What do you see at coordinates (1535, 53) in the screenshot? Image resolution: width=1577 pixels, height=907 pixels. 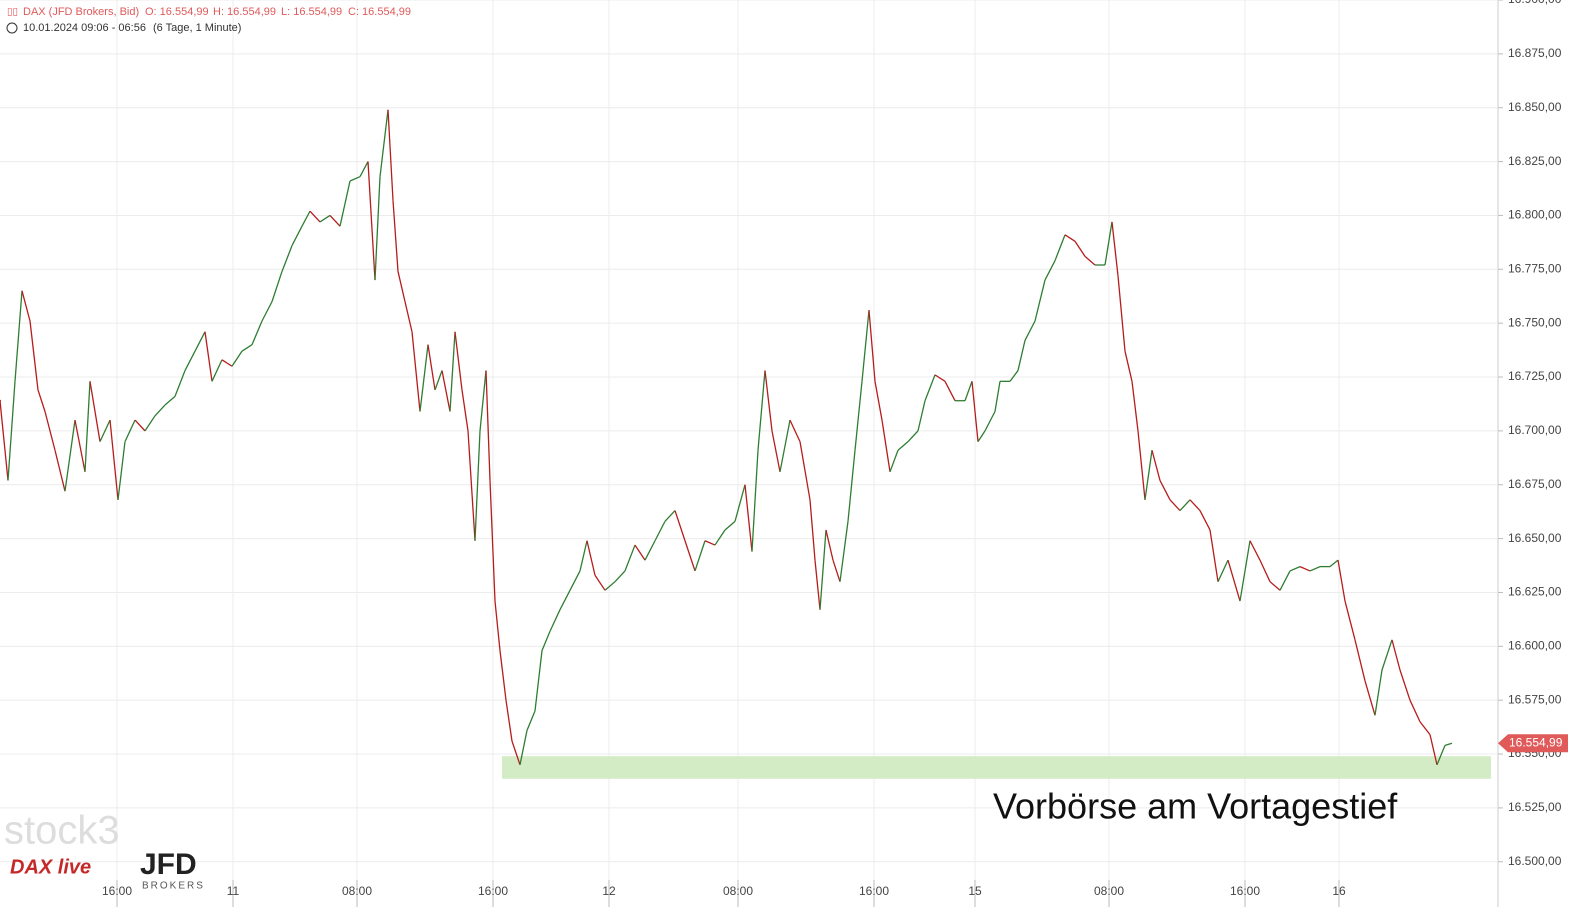 I see `y-tick-label: 16.875,00` at bounding box center [1535, 53].